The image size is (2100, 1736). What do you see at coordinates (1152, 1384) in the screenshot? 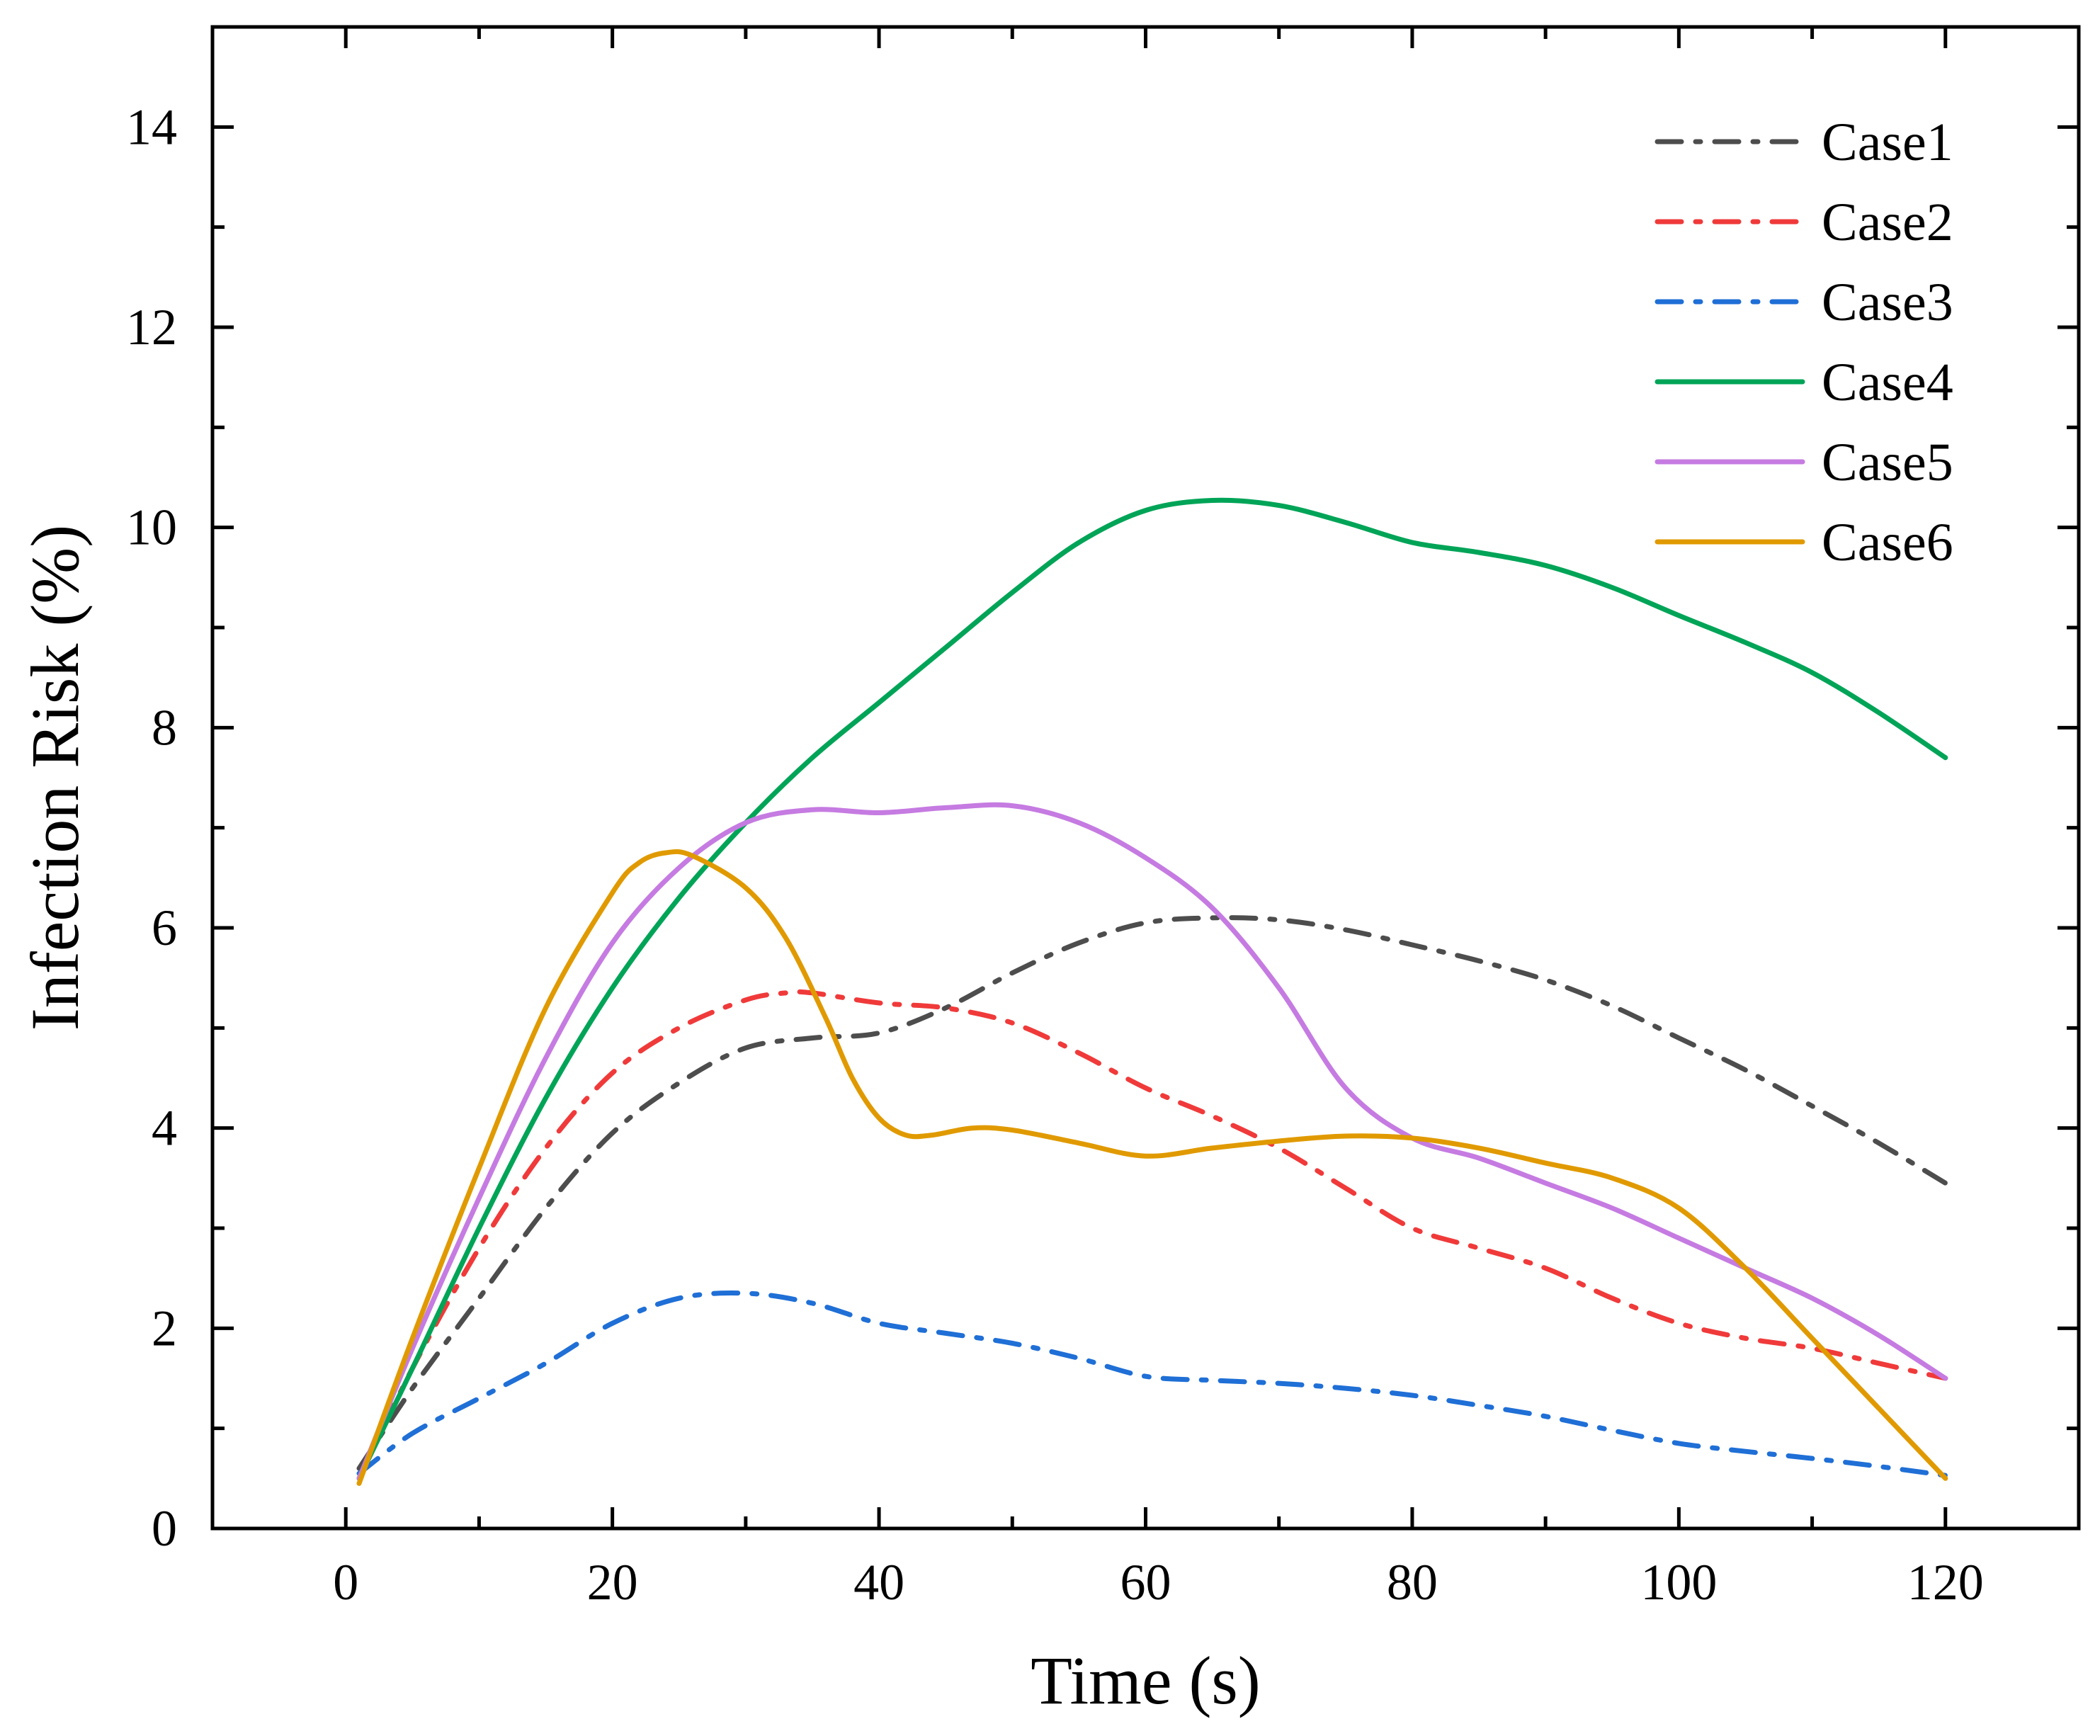
I see `series-line-case3` at bounding box center [1152, 1384].